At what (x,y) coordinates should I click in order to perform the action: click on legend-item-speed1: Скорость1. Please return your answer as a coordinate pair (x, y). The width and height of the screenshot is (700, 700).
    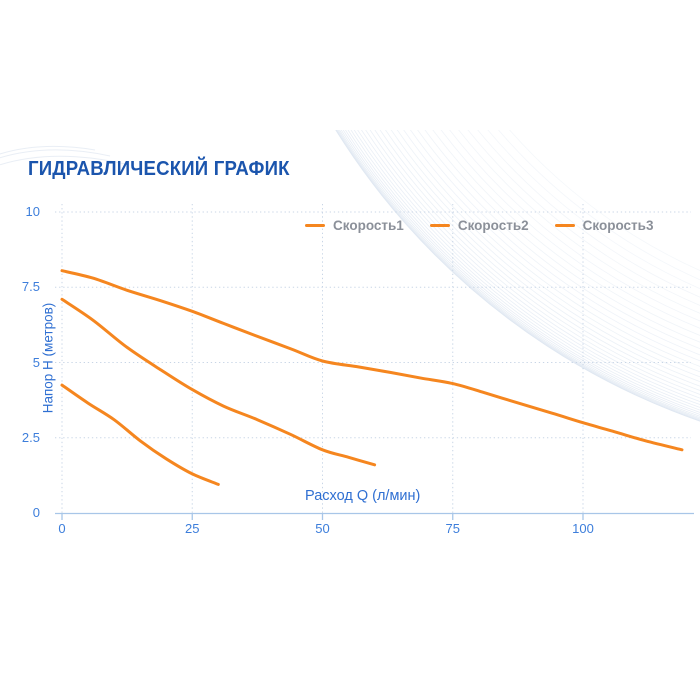
    Looking at the image, I should click on (354, 225).